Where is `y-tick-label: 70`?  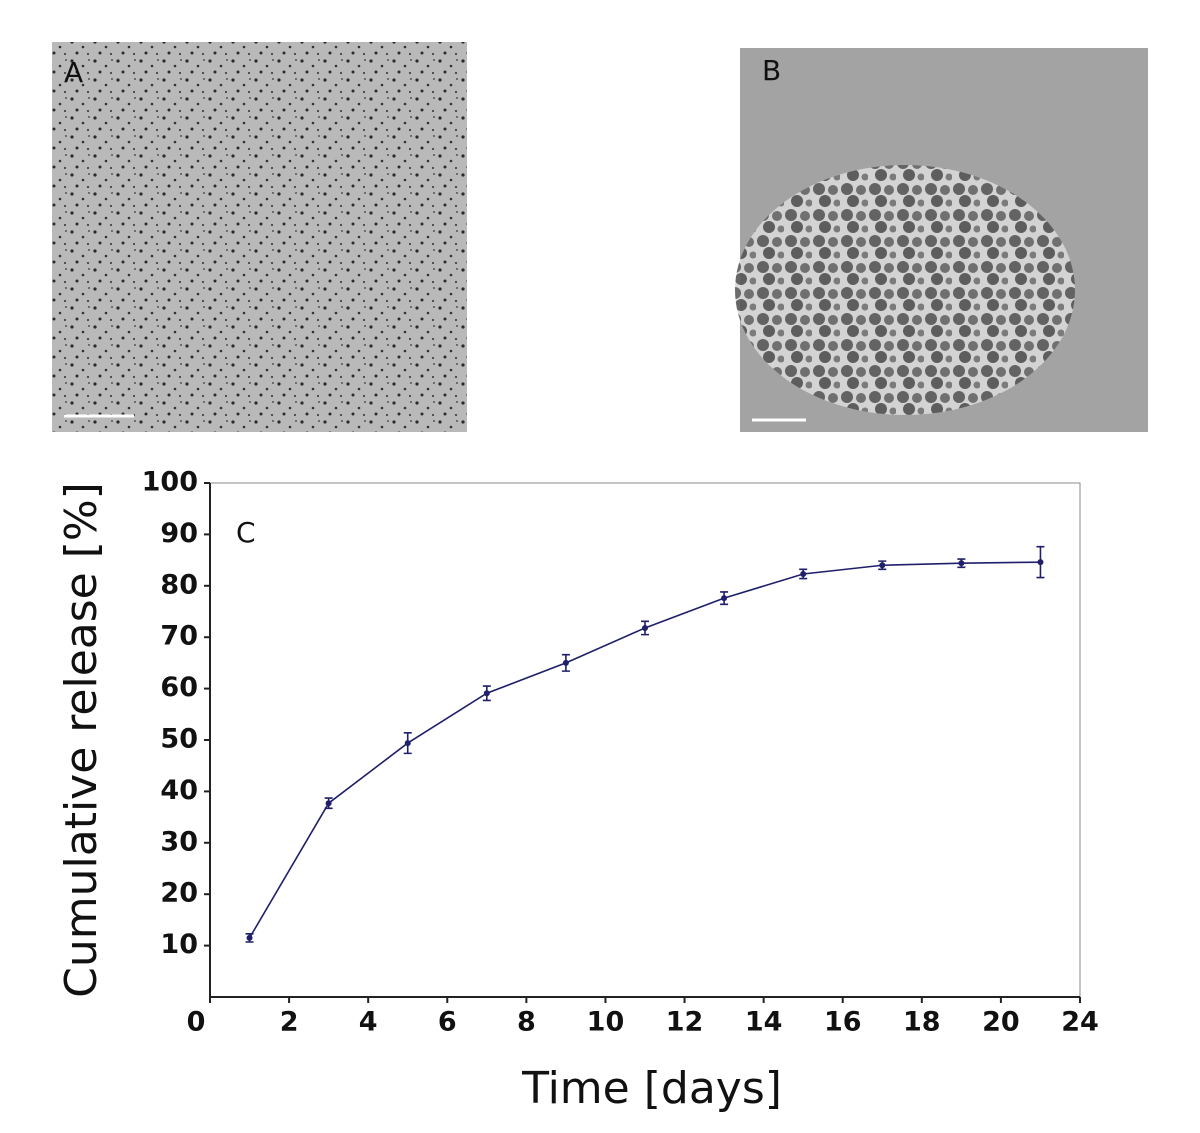
y-tick-label: 70 is located at coordinates (179, 636).